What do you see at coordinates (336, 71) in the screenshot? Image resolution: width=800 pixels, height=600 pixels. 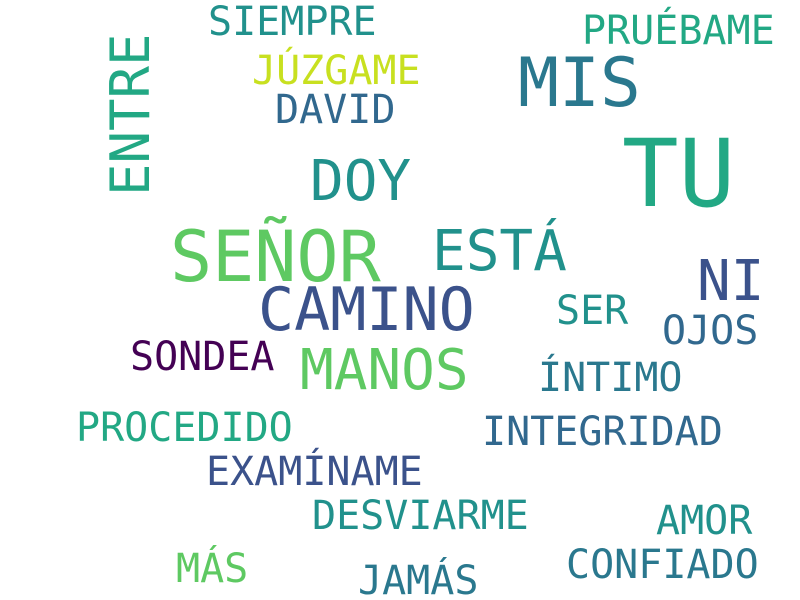 I see `word-juzgame: JÚZGAME` at bounding box center [336, 71].